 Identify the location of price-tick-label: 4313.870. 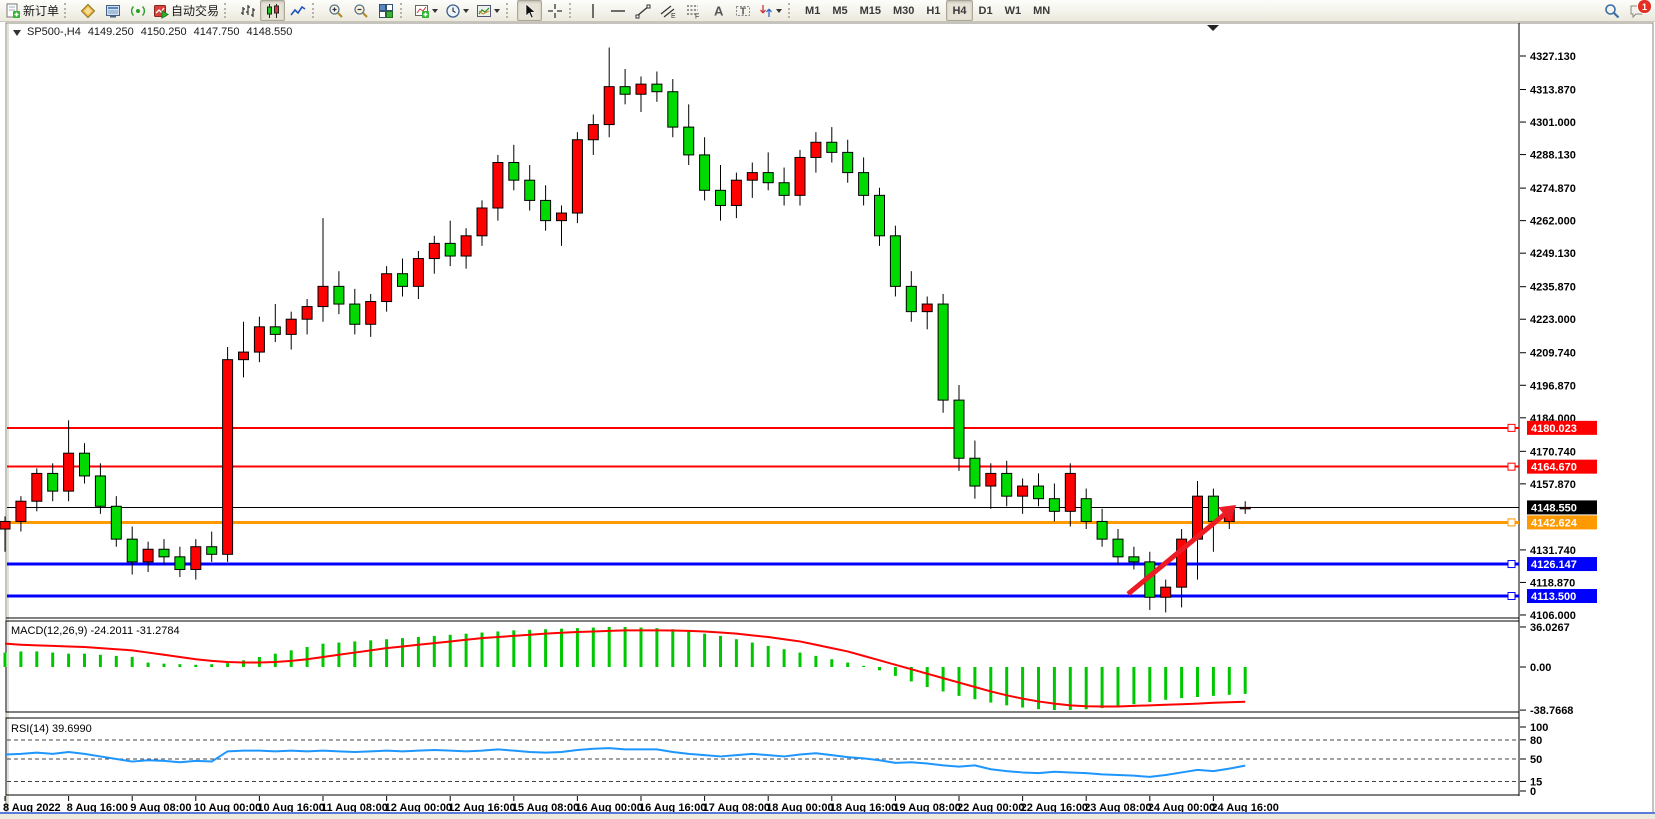
(1553, 91).